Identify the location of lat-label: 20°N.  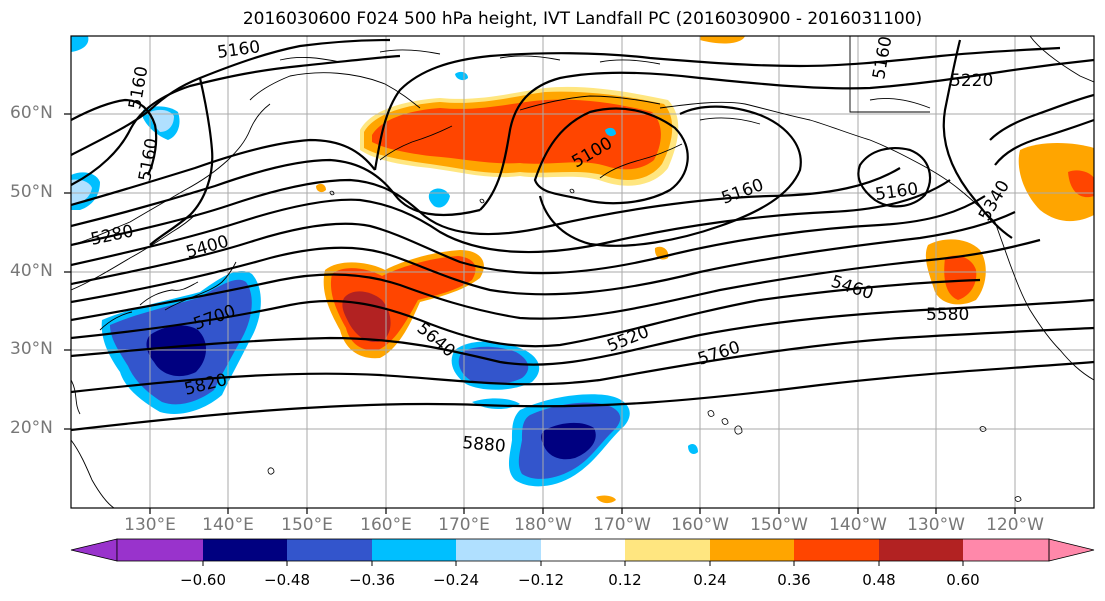
(31, 428).